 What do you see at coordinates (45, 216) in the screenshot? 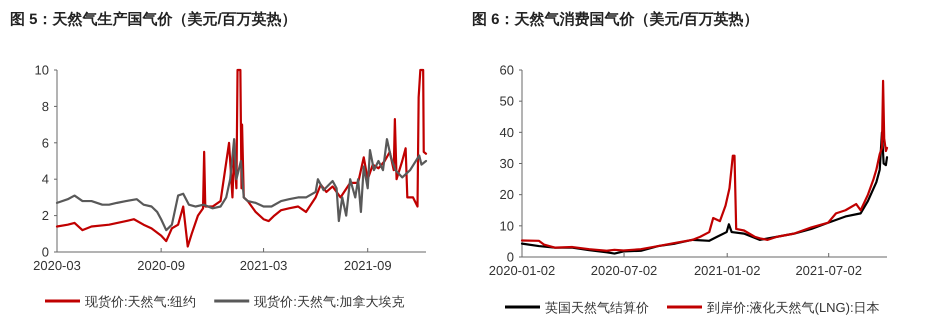
I see `y-tick-label: 2` at bounding box center [45, 216].